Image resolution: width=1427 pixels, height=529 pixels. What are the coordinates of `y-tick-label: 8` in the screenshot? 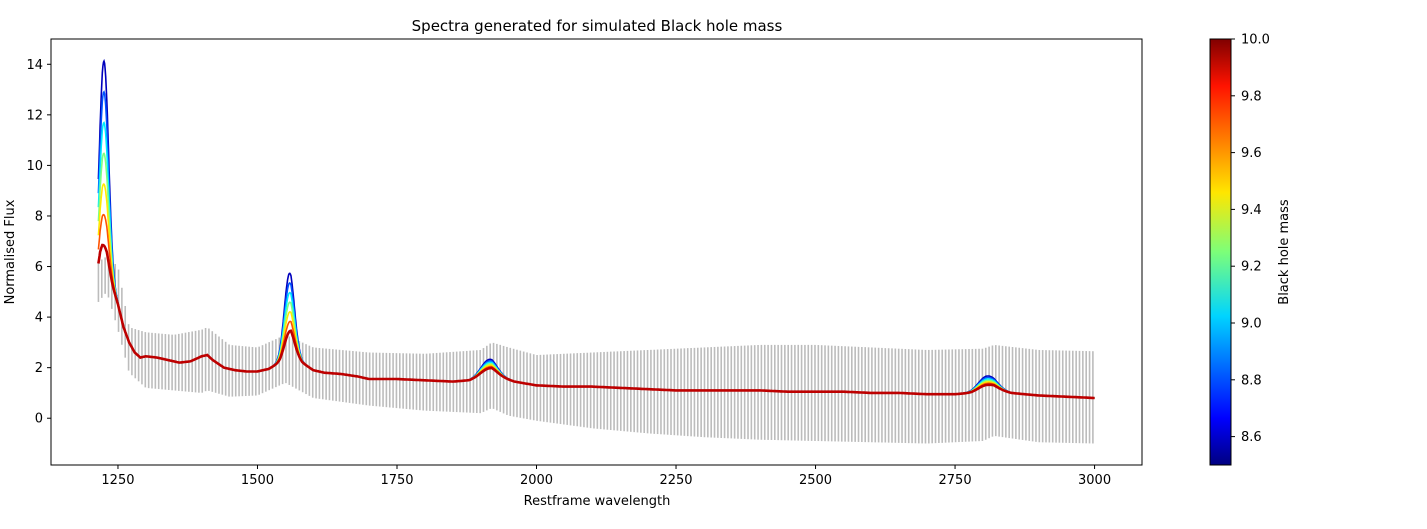 It's located at (39, 216).